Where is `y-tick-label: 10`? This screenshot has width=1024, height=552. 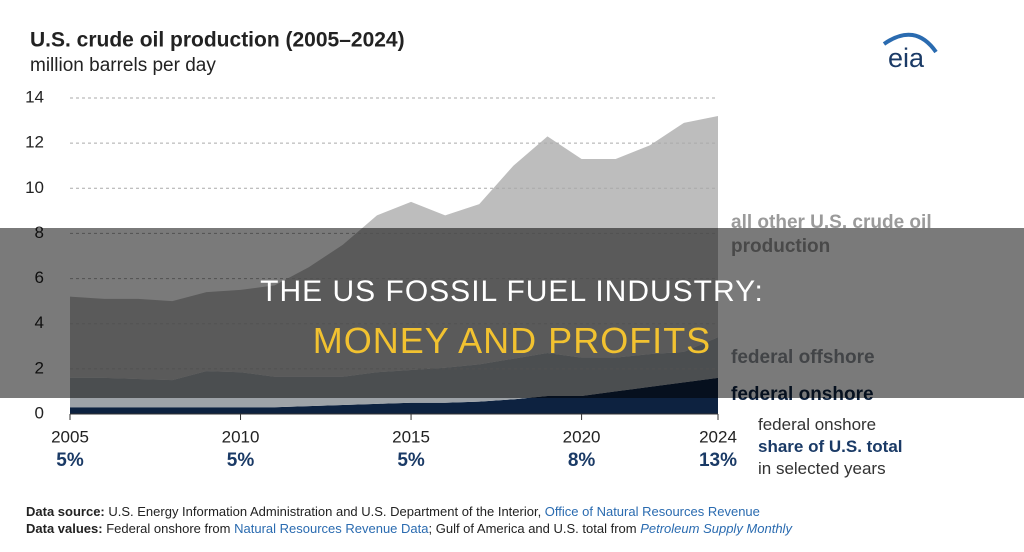 y-tick-label: 10 is located at coordinates (34, 187).